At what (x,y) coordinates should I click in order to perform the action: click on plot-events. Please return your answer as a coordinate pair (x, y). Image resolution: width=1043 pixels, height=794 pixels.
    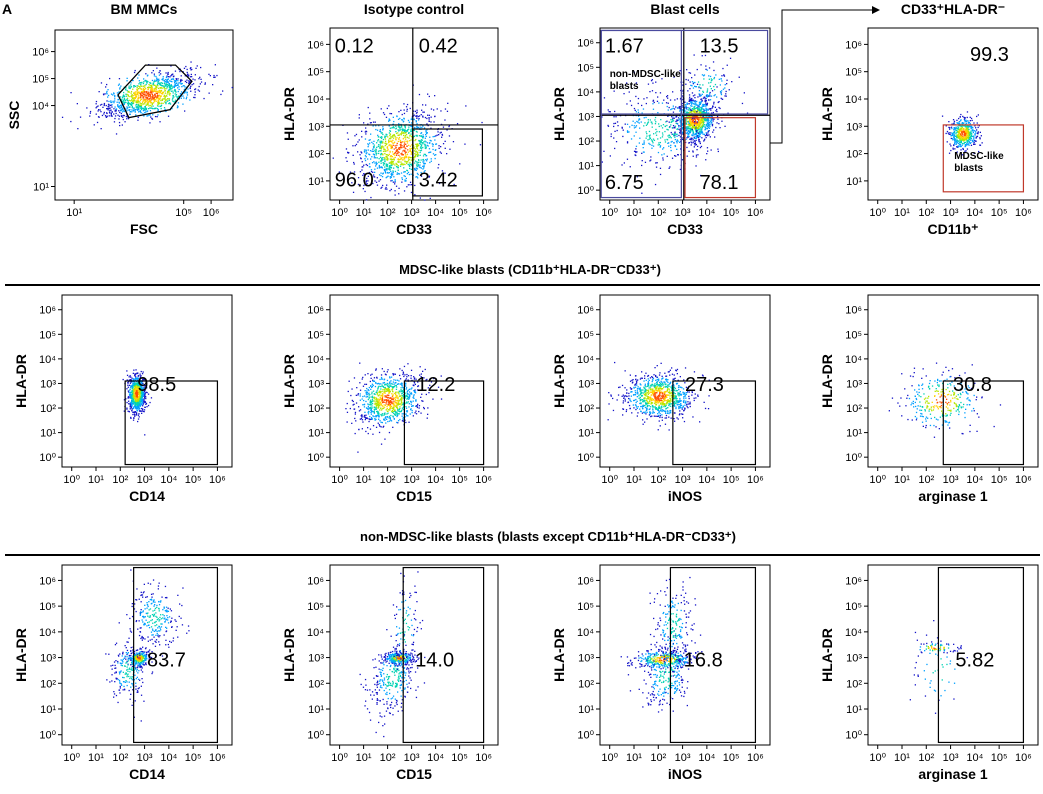
    Looking at the image, I should click on (147, 98).